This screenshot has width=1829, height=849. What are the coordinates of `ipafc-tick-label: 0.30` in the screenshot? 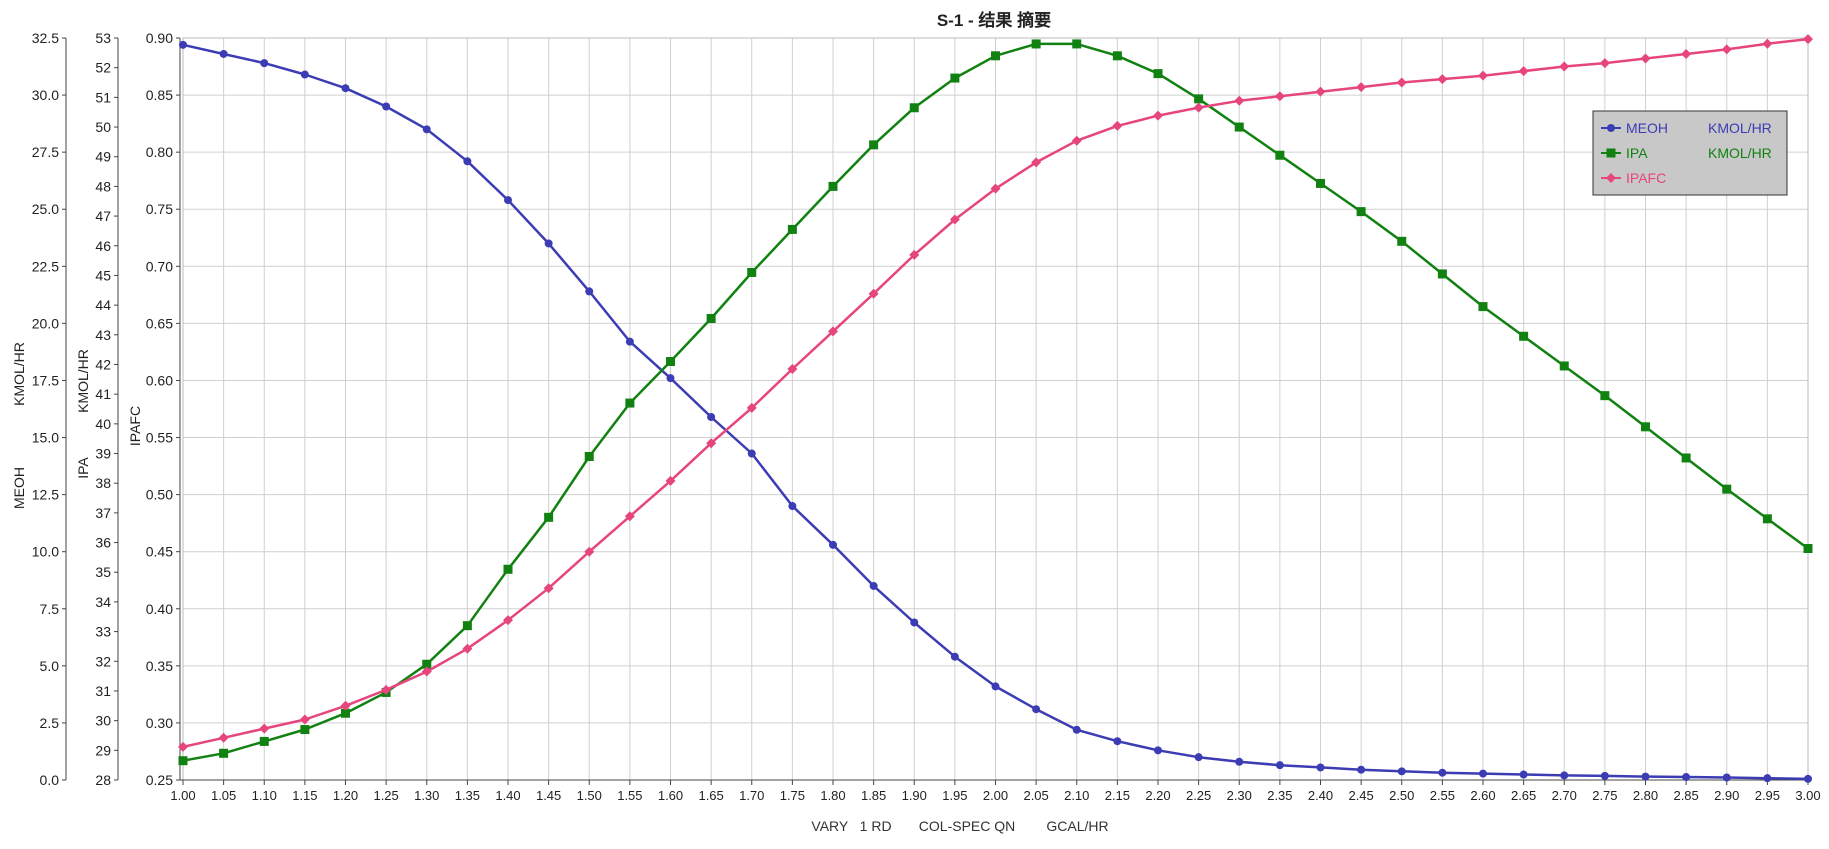 It's located at (159, 723).